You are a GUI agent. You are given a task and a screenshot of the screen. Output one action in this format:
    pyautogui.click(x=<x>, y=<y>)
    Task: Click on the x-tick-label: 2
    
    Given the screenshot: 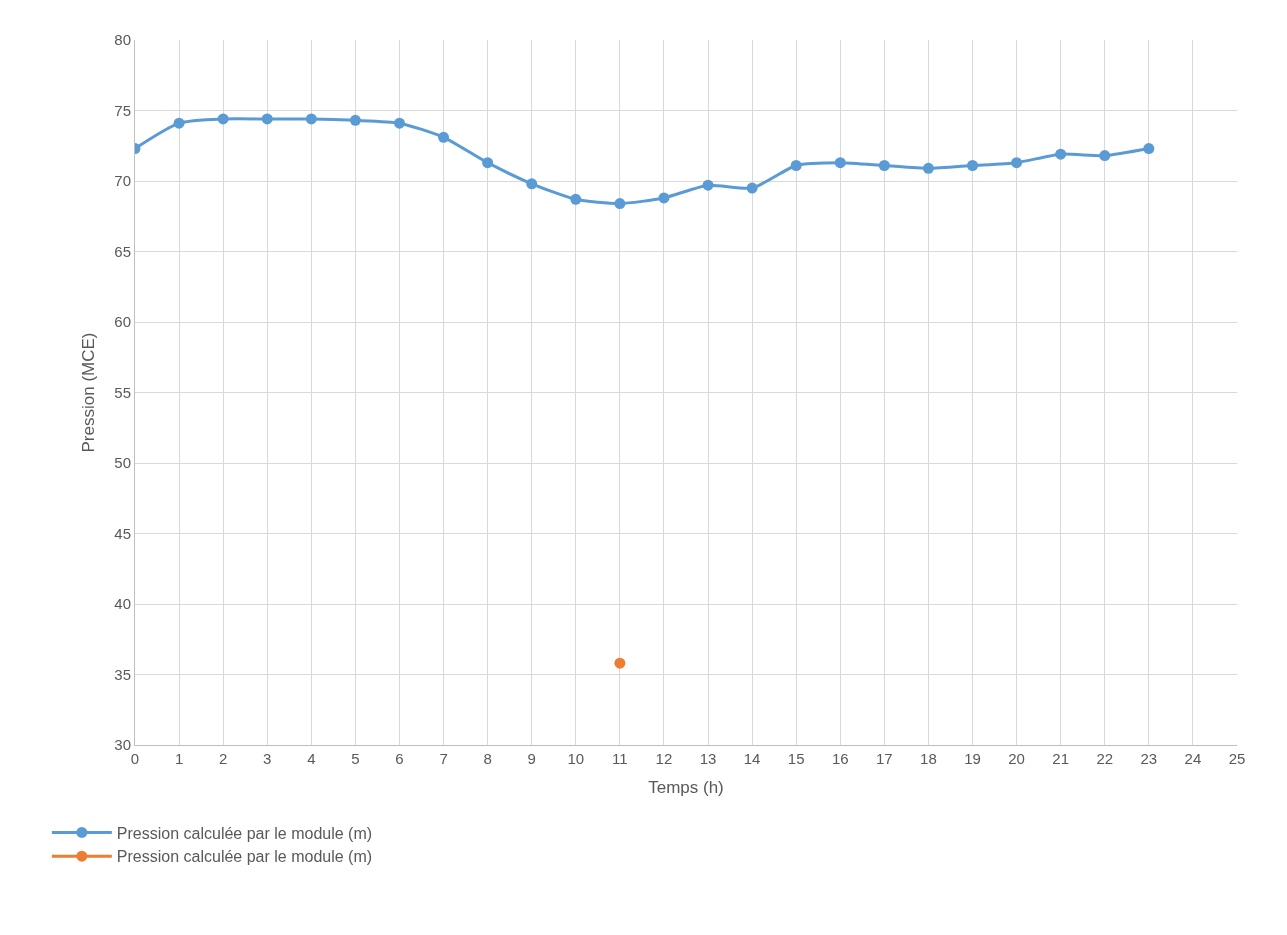 What is the action you would take?
    pyautogui.click(x=223, y=758)
    